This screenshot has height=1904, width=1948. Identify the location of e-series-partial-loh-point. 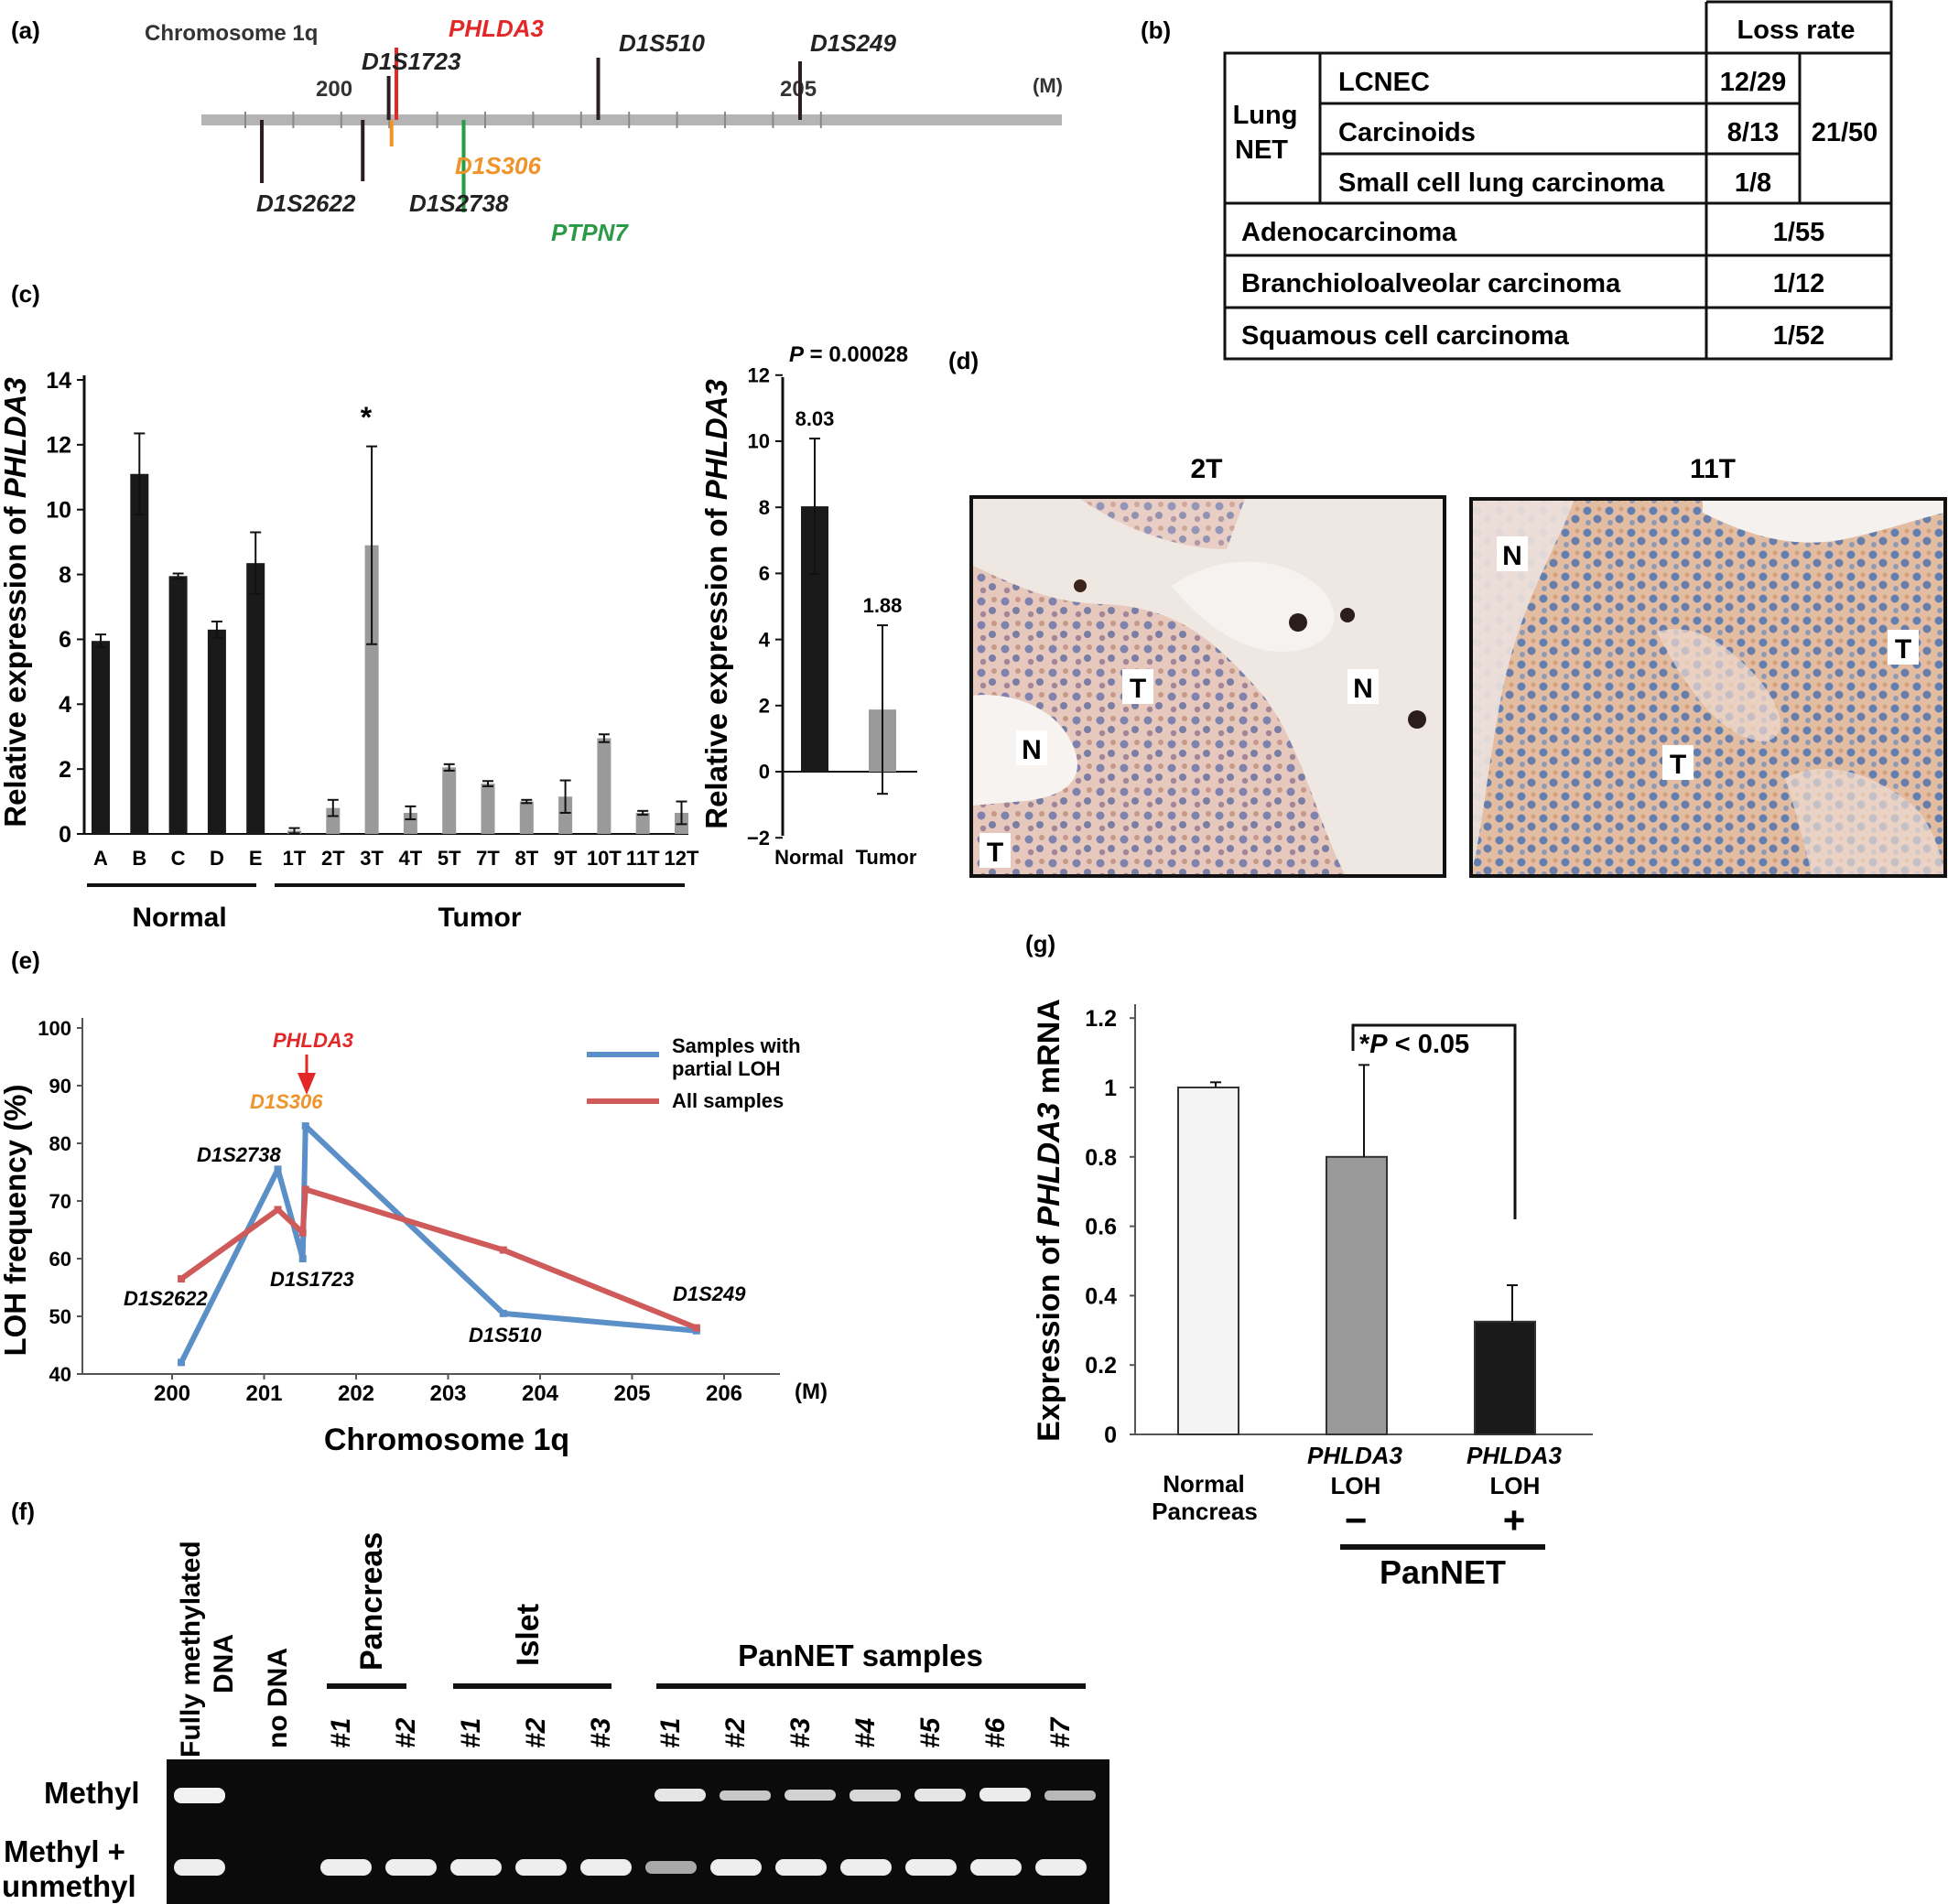
(302, 1258).